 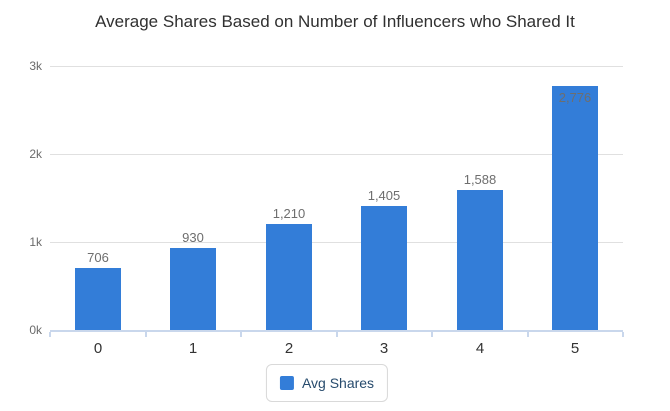 I want to click on x-axis-line, so click(x=336, y=331).